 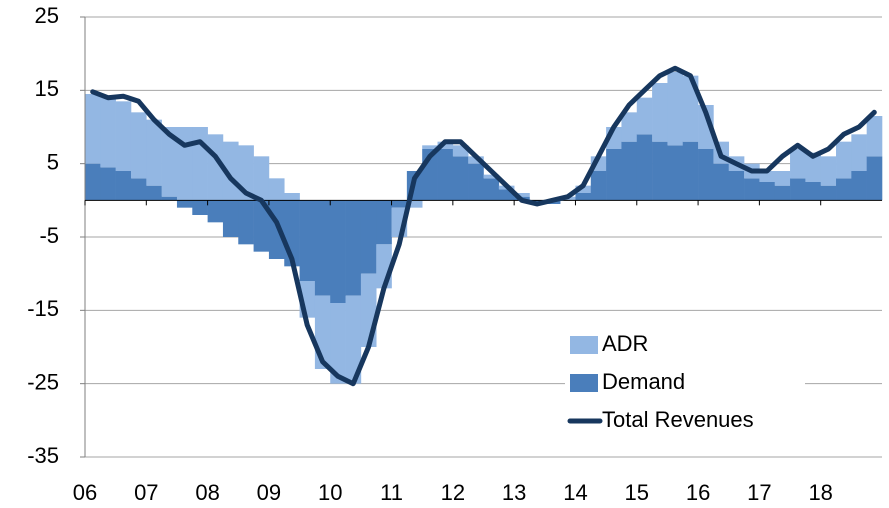 What do you see at coordinates (47, 88) in the screenshot?
I see `y-tick-label: 15` at bounding box center [47, 88].